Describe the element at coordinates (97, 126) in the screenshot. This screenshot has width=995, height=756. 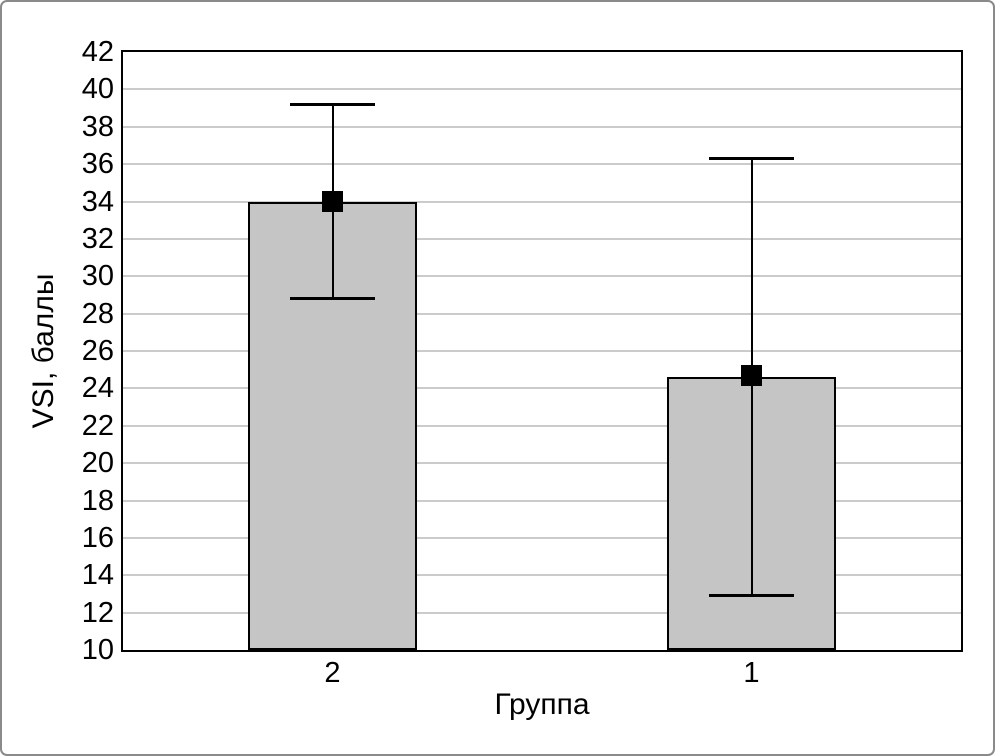
I see `y-tick-label-38: 38` at that location.